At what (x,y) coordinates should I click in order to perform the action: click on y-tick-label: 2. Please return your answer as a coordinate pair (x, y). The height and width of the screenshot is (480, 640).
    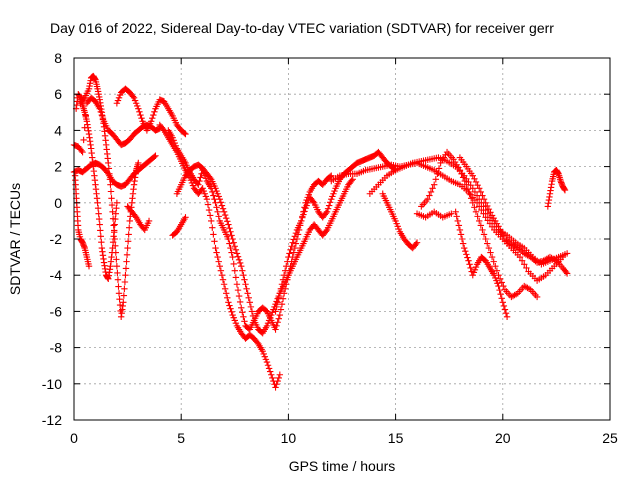
    Looking at the image, I should click on (58, 167).